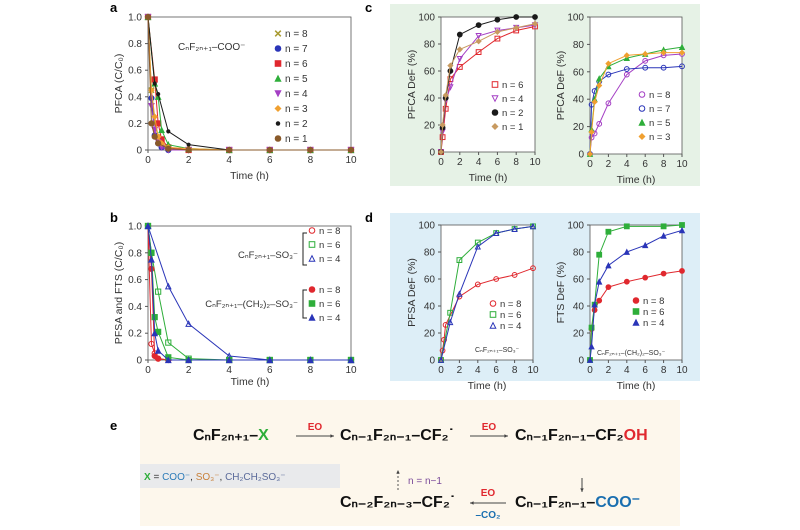 The image size is (800, 530). What do you see at coordinates (631, 353) in the screenshot?
I see `chart-annotation: CₙF₂ₙ₊₁–(CH₂)₂–SO₃⁻` at bounding box center [631, 353].